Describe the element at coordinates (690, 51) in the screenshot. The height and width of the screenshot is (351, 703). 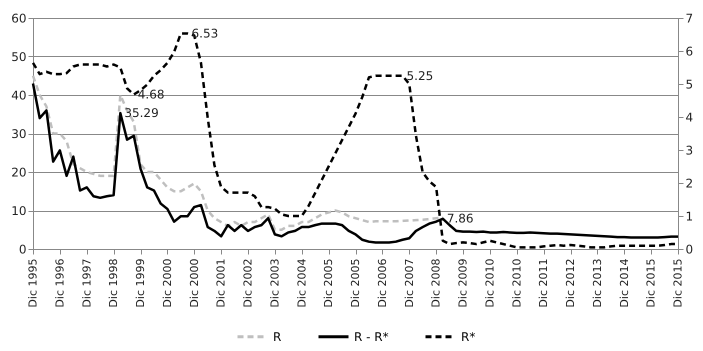
I see `y2-tick-label: 6` at that location.